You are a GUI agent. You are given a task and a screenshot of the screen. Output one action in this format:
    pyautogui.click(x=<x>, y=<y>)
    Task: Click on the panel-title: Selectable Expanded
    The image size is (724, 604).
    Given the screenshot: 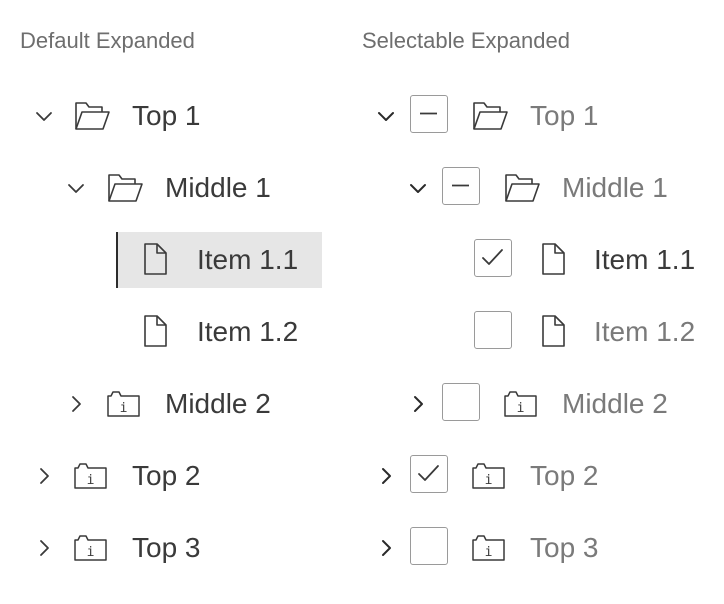 What is the action you would take?
    pyautogui.click(x=466, y=40)
    